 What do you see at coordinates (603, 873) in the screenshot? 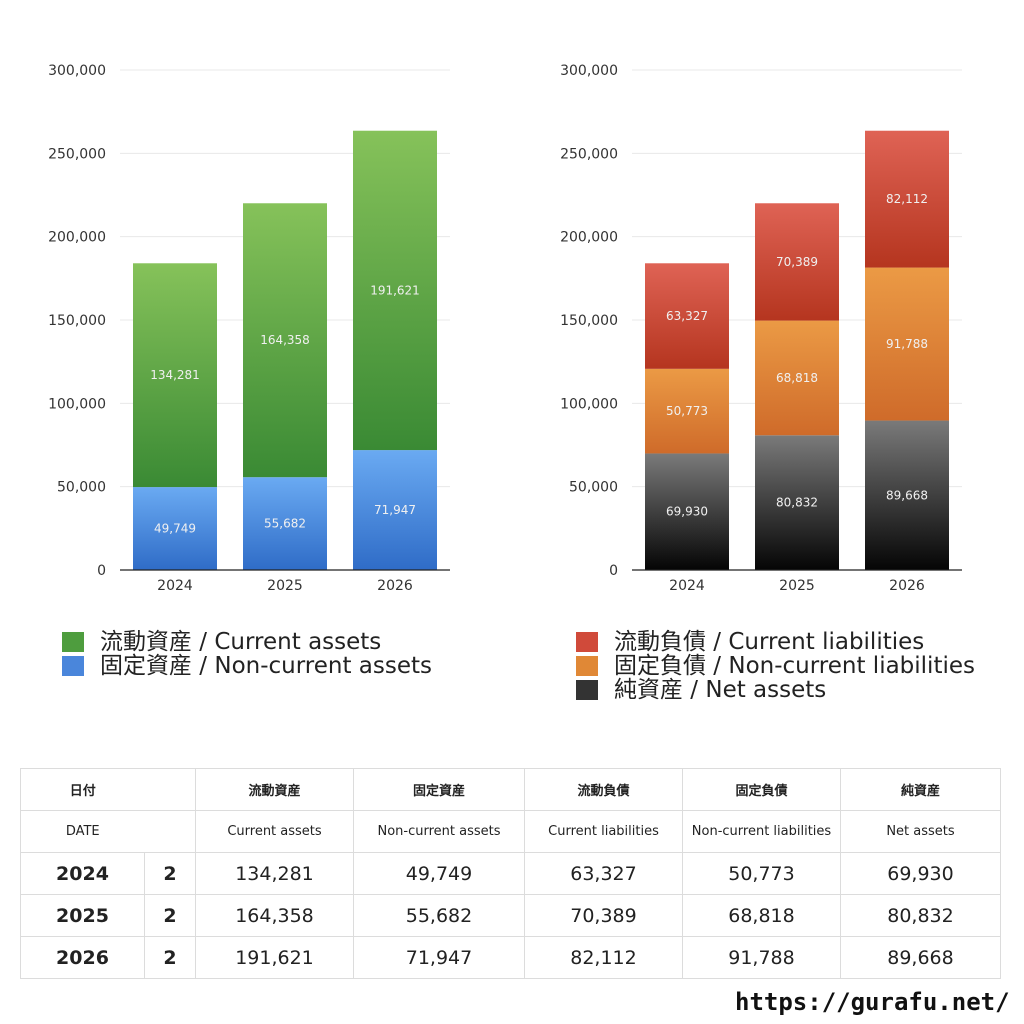
I see `cell-current-liabilities: 63,327` at bounding box center [603, 873].